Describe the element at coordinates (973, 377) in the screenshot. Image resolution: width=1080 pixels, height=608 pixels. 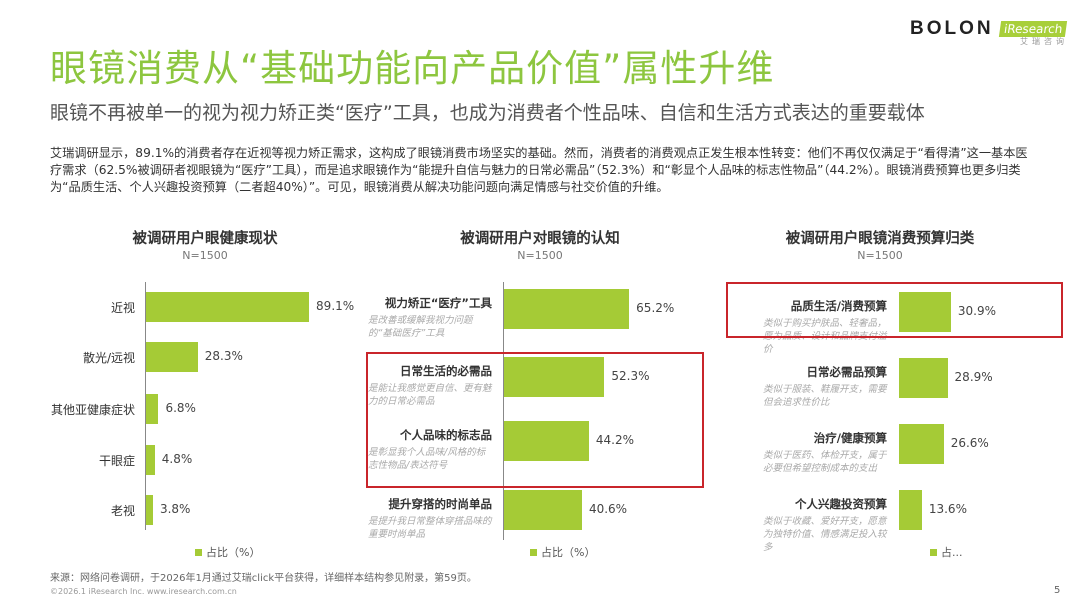
I see `data-label: 28.9%` at that location.